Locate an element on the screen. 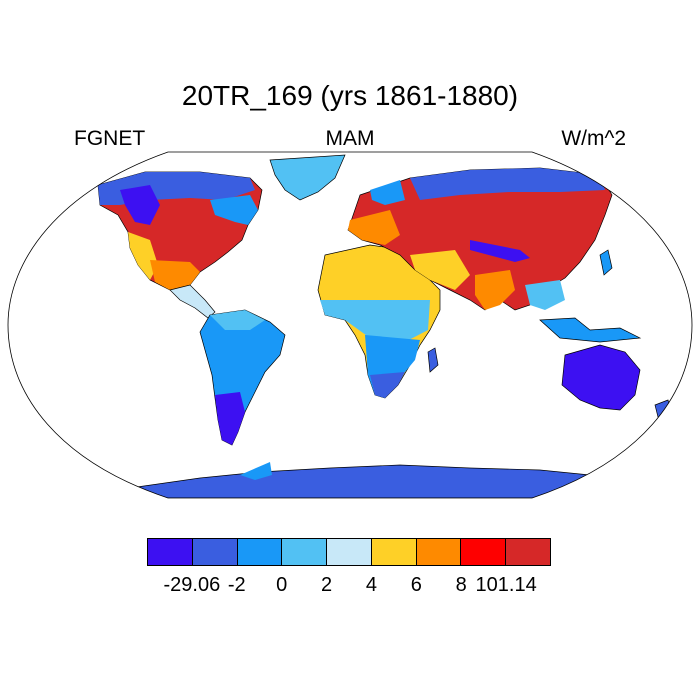 Image resolution: width=700 pixels, height=700 pixels. colorbar is located at coordinates (349, 552).